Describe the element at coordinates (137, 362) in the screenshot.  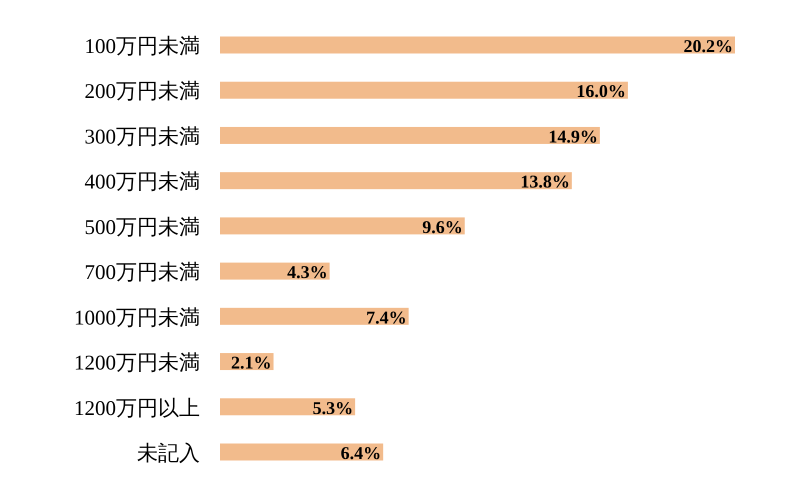
I see `y-tick-label: 1200万円未満` at that location.